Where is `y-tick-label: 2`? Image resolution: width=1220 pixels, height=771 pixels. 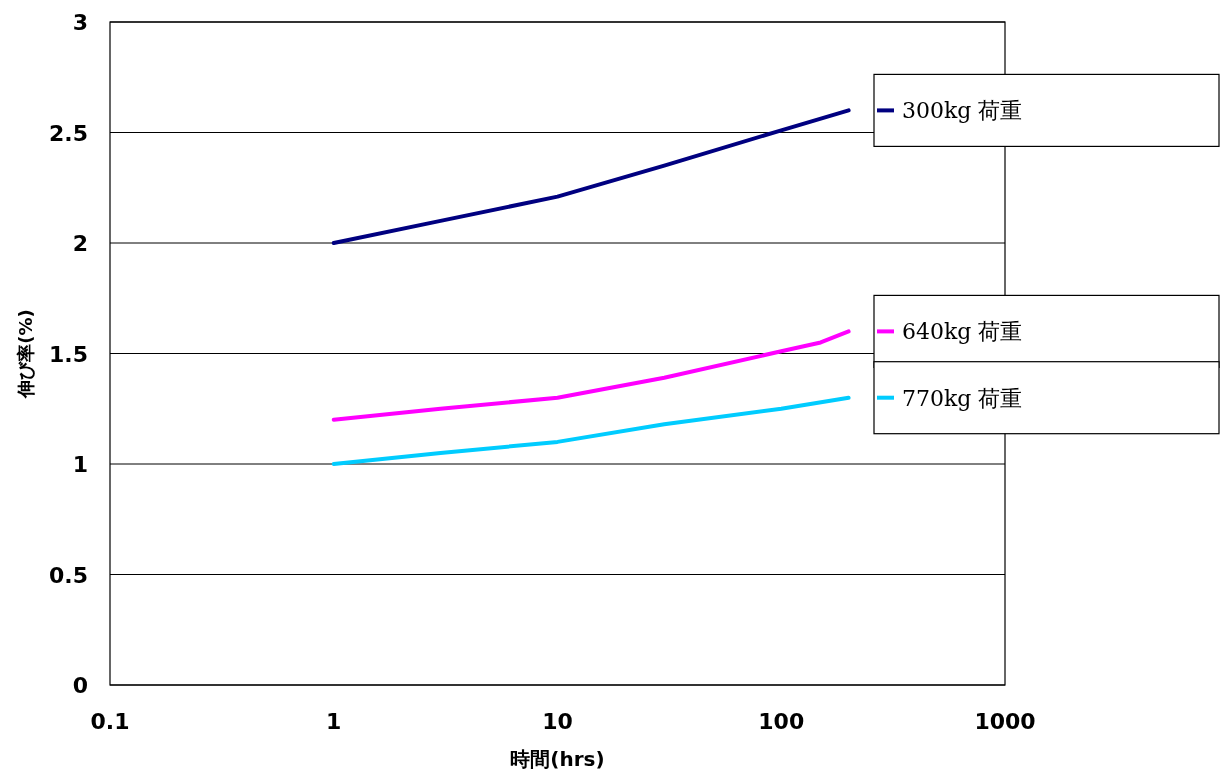
y-tick-label: 2 is located at coordinates (80, 243).